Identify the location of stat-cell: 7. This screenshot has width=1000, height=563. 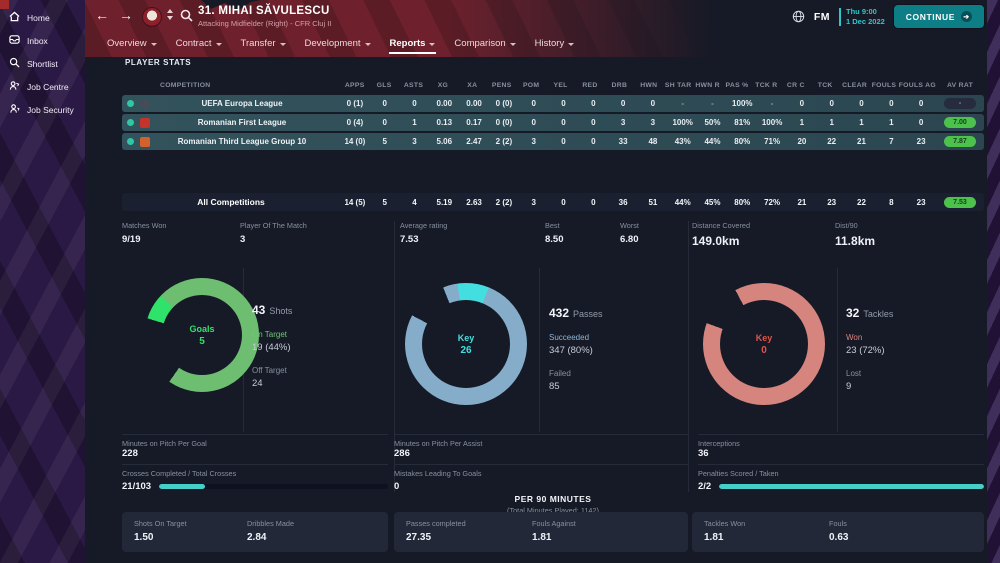
(891, 141).